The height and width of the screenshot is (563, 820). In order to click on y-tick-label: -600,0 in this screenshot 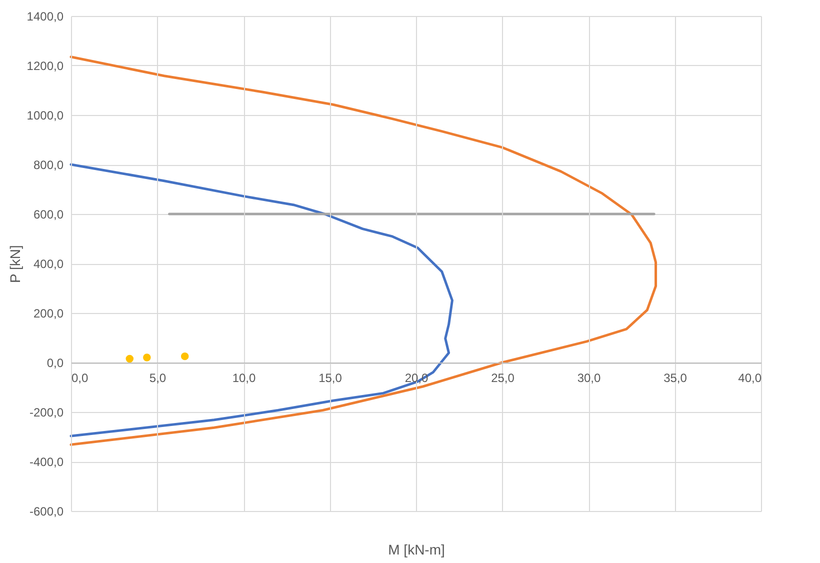, I will do `click(46, 511)`.